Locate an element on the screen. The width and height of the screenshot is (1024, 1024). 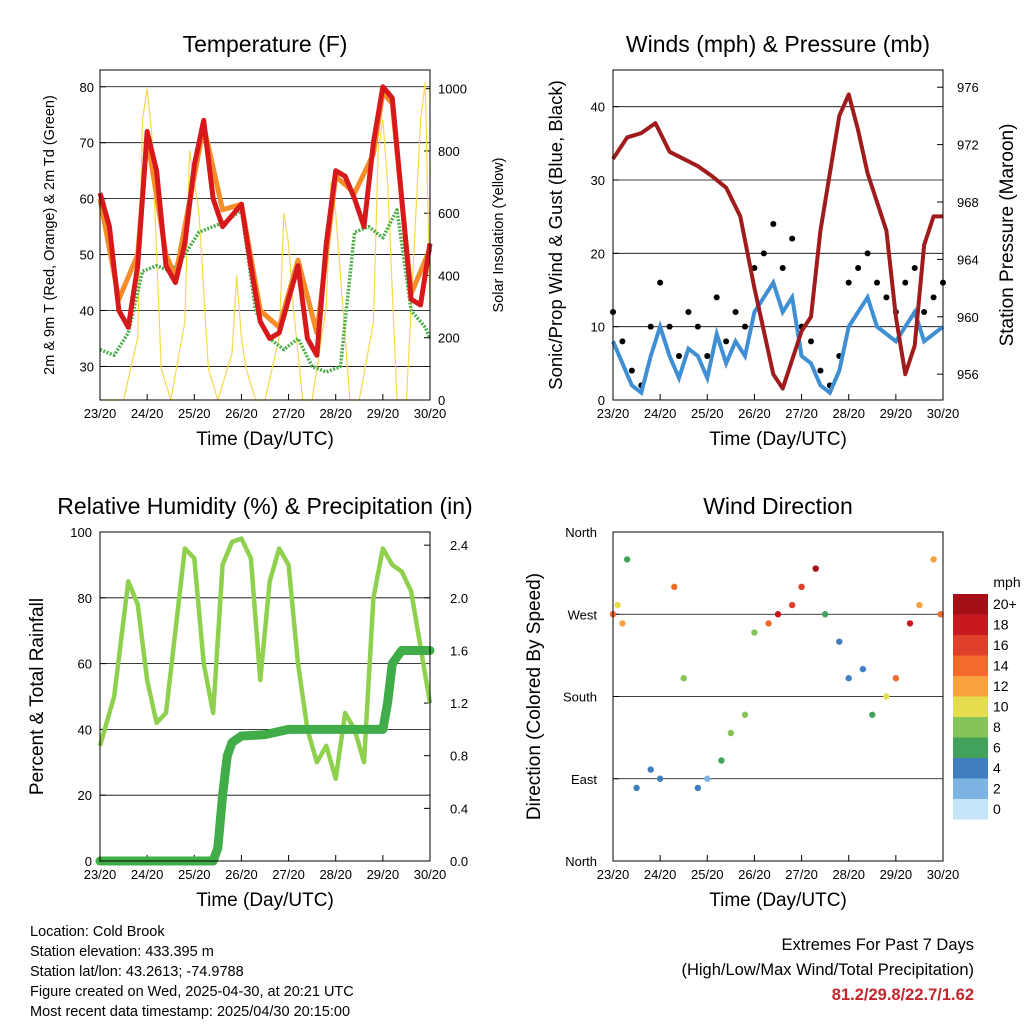
y-tick-label: 60 is located at coordinates (87, 199).